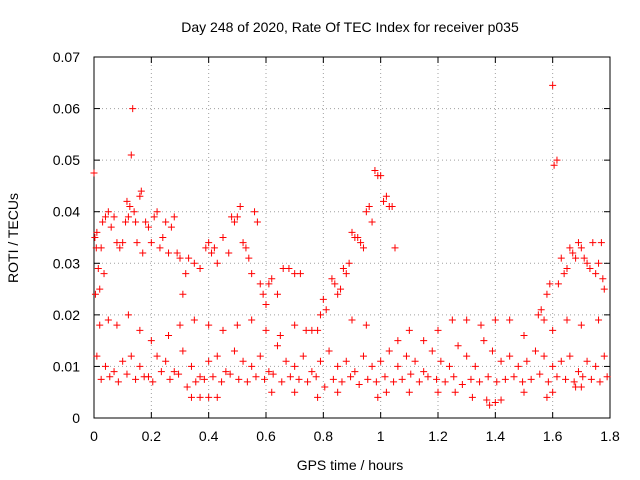 This screenshot has width=640, height=480. What do you see at coordinates (66, 366) in the screenshot?
I see `y-tick-label: 0.01` at bounding box center [66, 366].